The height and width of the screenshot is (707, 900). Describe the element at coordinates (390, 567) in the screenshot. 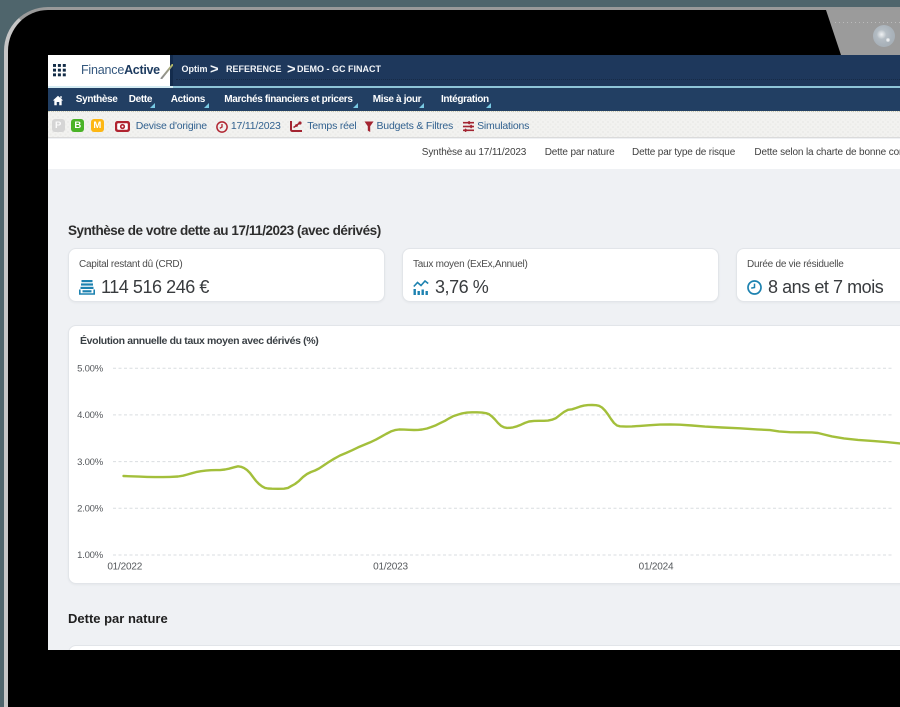

I see `svg-text: 01/2023` at that location.